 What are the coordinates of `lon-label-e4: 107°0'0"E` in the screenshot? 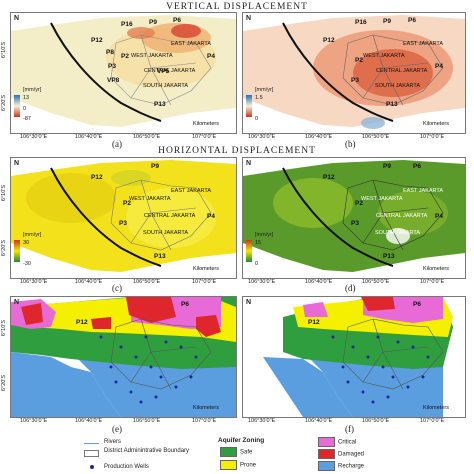 It's located at (204, 421).